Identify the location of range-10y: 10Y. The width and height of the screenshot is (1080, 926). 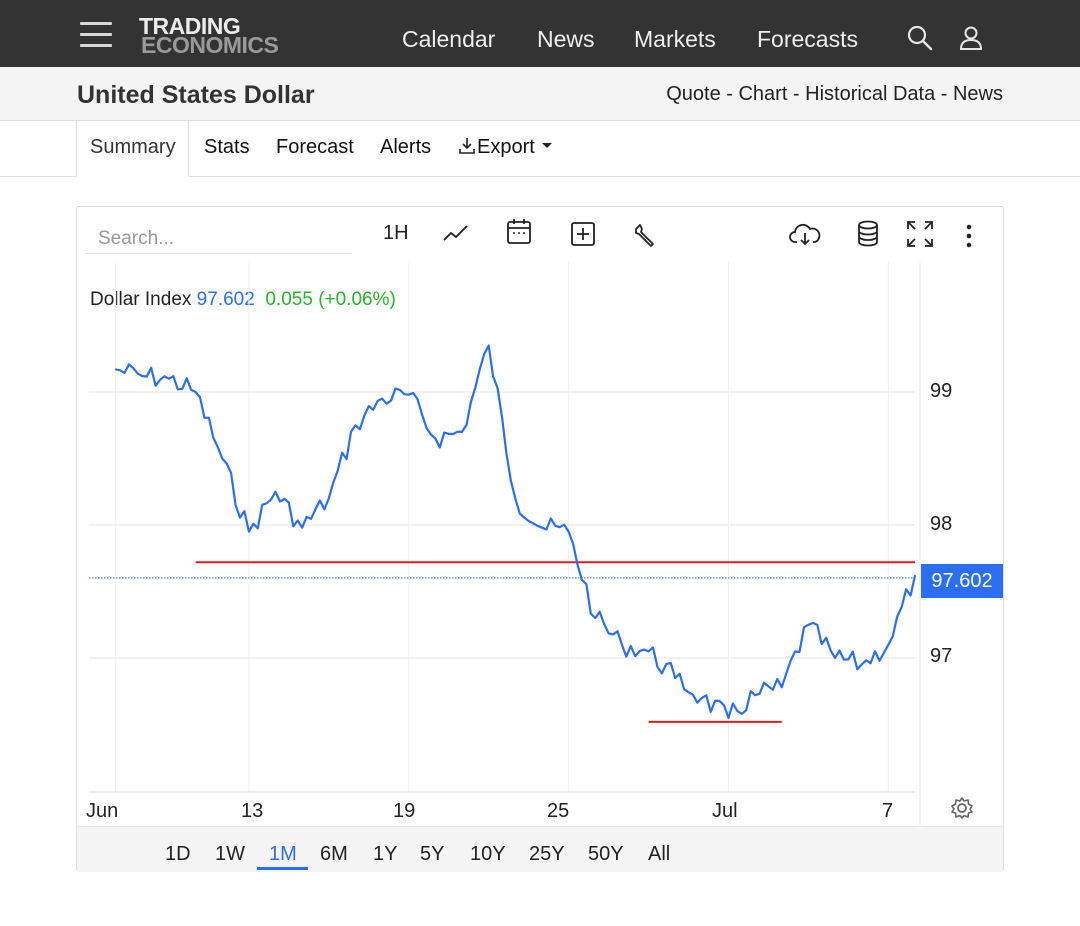
(488, 854).